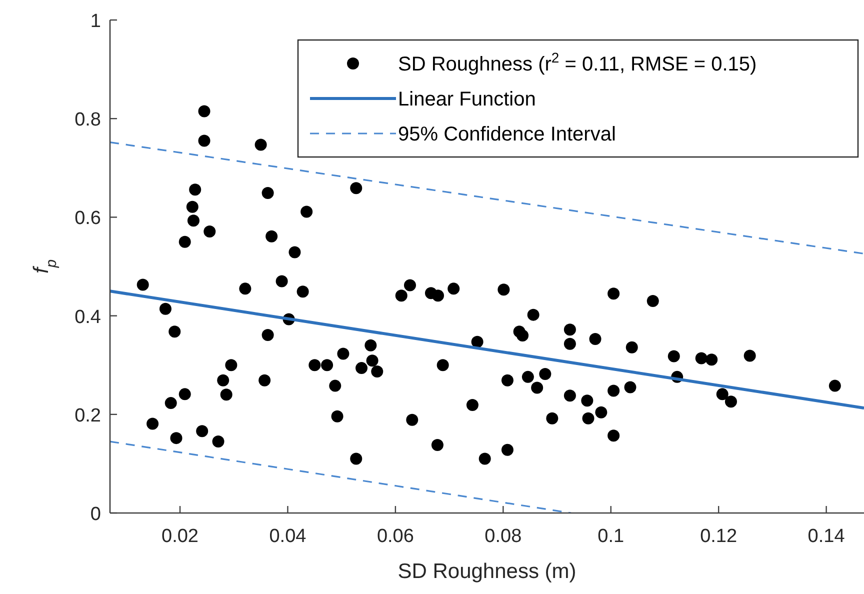 This screenshot has height=594, width=864. Describe the element at coordinates (288, 536) in the screenshot. I see `x-tick-label: 0.04` at that location.